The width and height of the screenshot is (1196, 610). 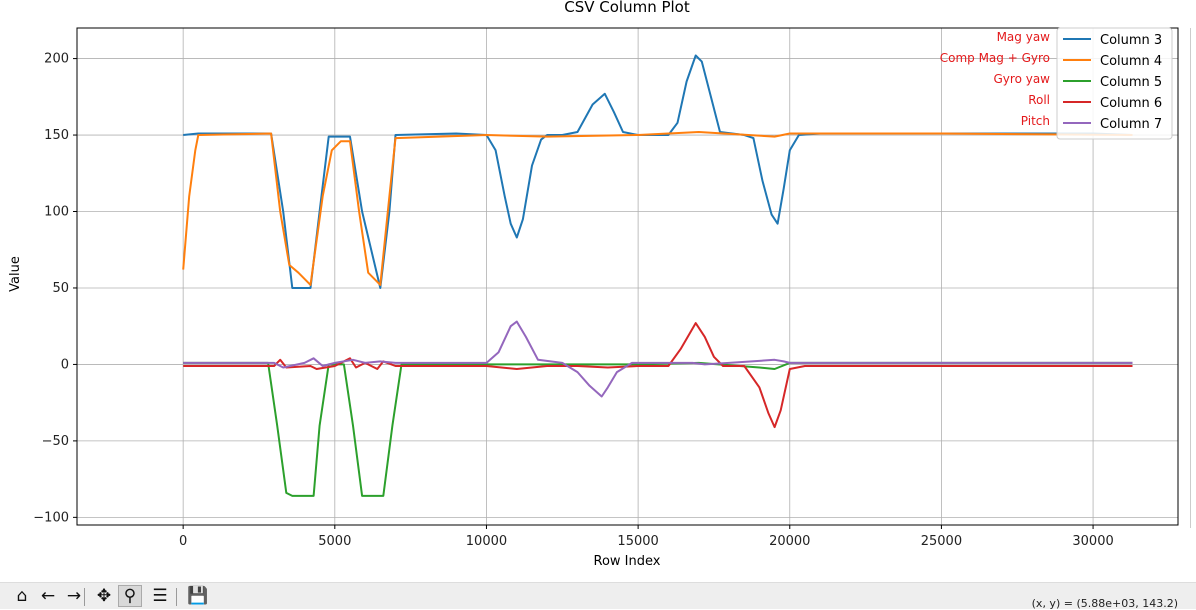 I want to click on zoom-button: ⚲, so click(x=130, y=596).